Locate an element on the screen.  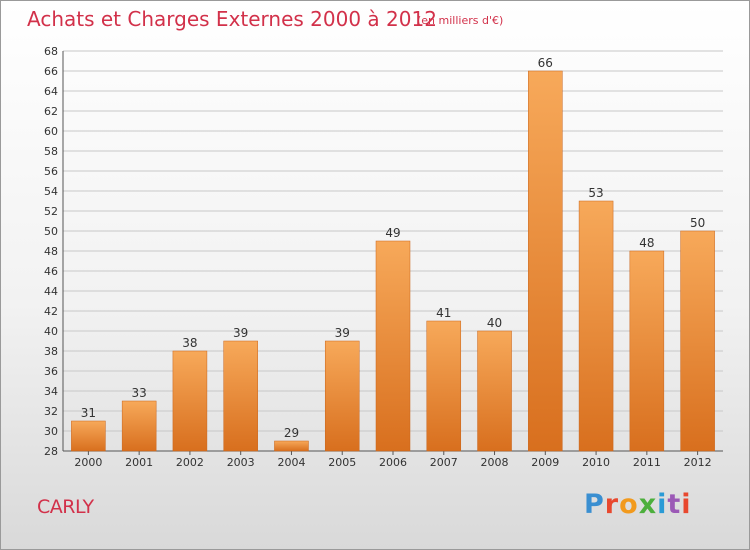
bar-2002 is located at coordinates (190, 401).